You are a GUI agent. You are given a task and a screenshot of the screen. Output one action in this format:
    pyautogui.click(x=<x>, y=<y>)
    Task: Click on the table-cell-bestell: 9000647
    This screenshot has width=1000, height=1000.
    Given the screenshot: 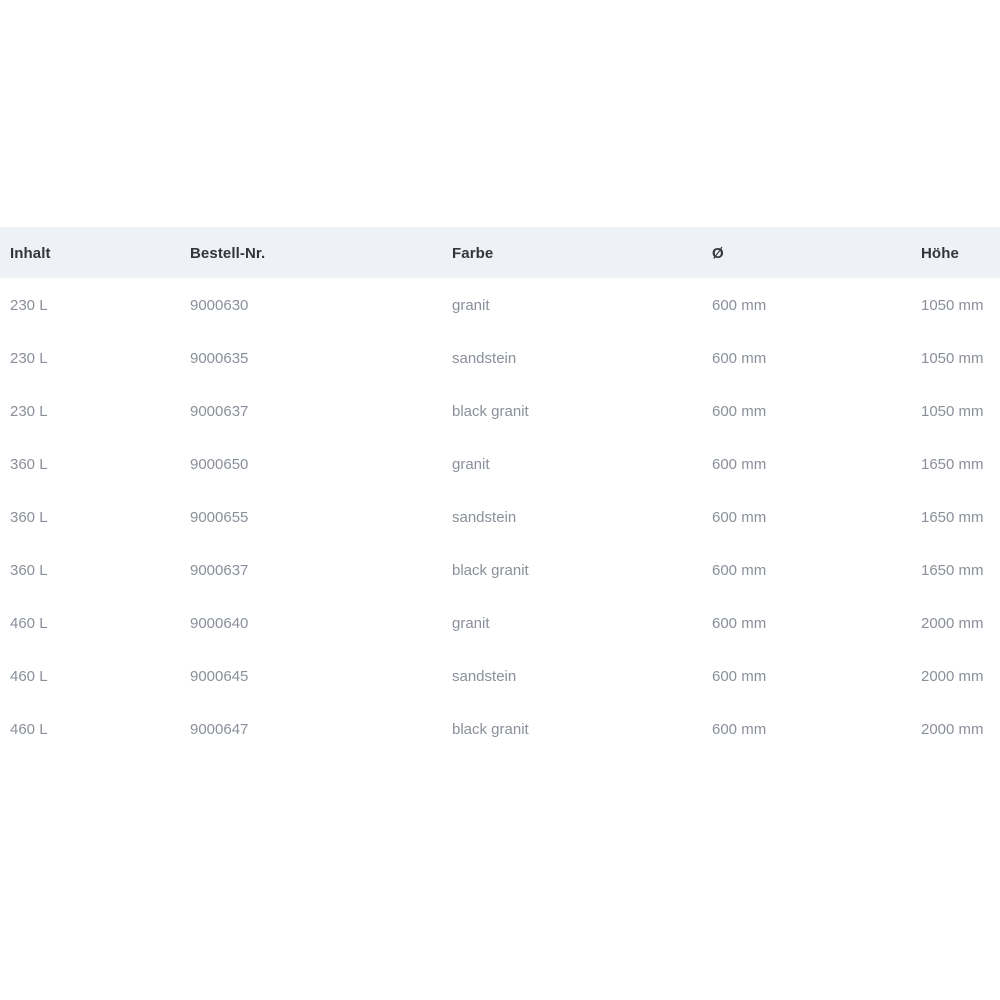 What is the action you would take?
    pyautogui.click(x=311, y=729)
    